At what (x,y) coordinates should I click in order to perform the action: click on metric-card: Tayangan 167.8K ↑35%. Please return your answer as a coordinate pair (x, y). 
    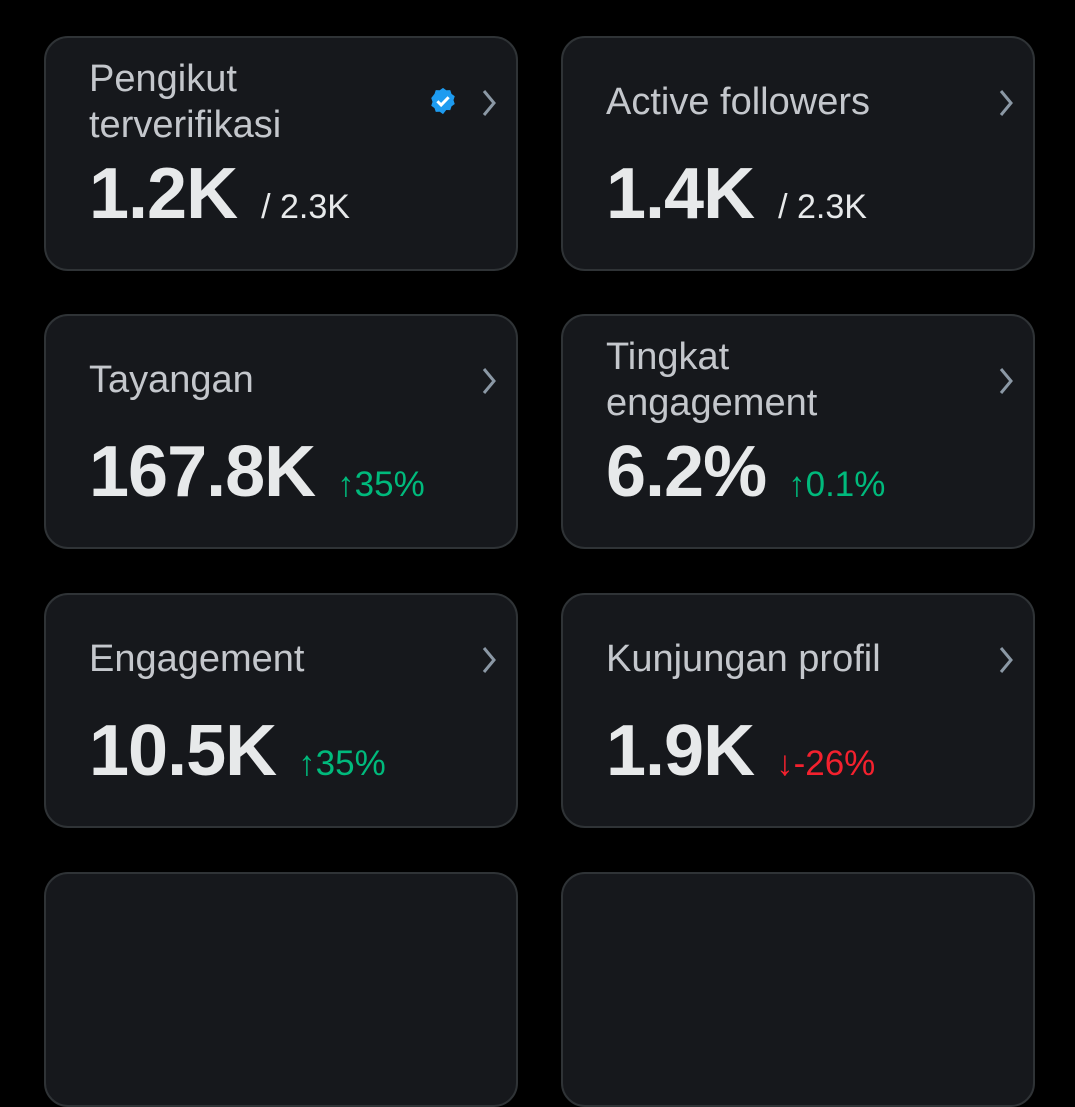
    Looking at the image, I should click on (281, 431).